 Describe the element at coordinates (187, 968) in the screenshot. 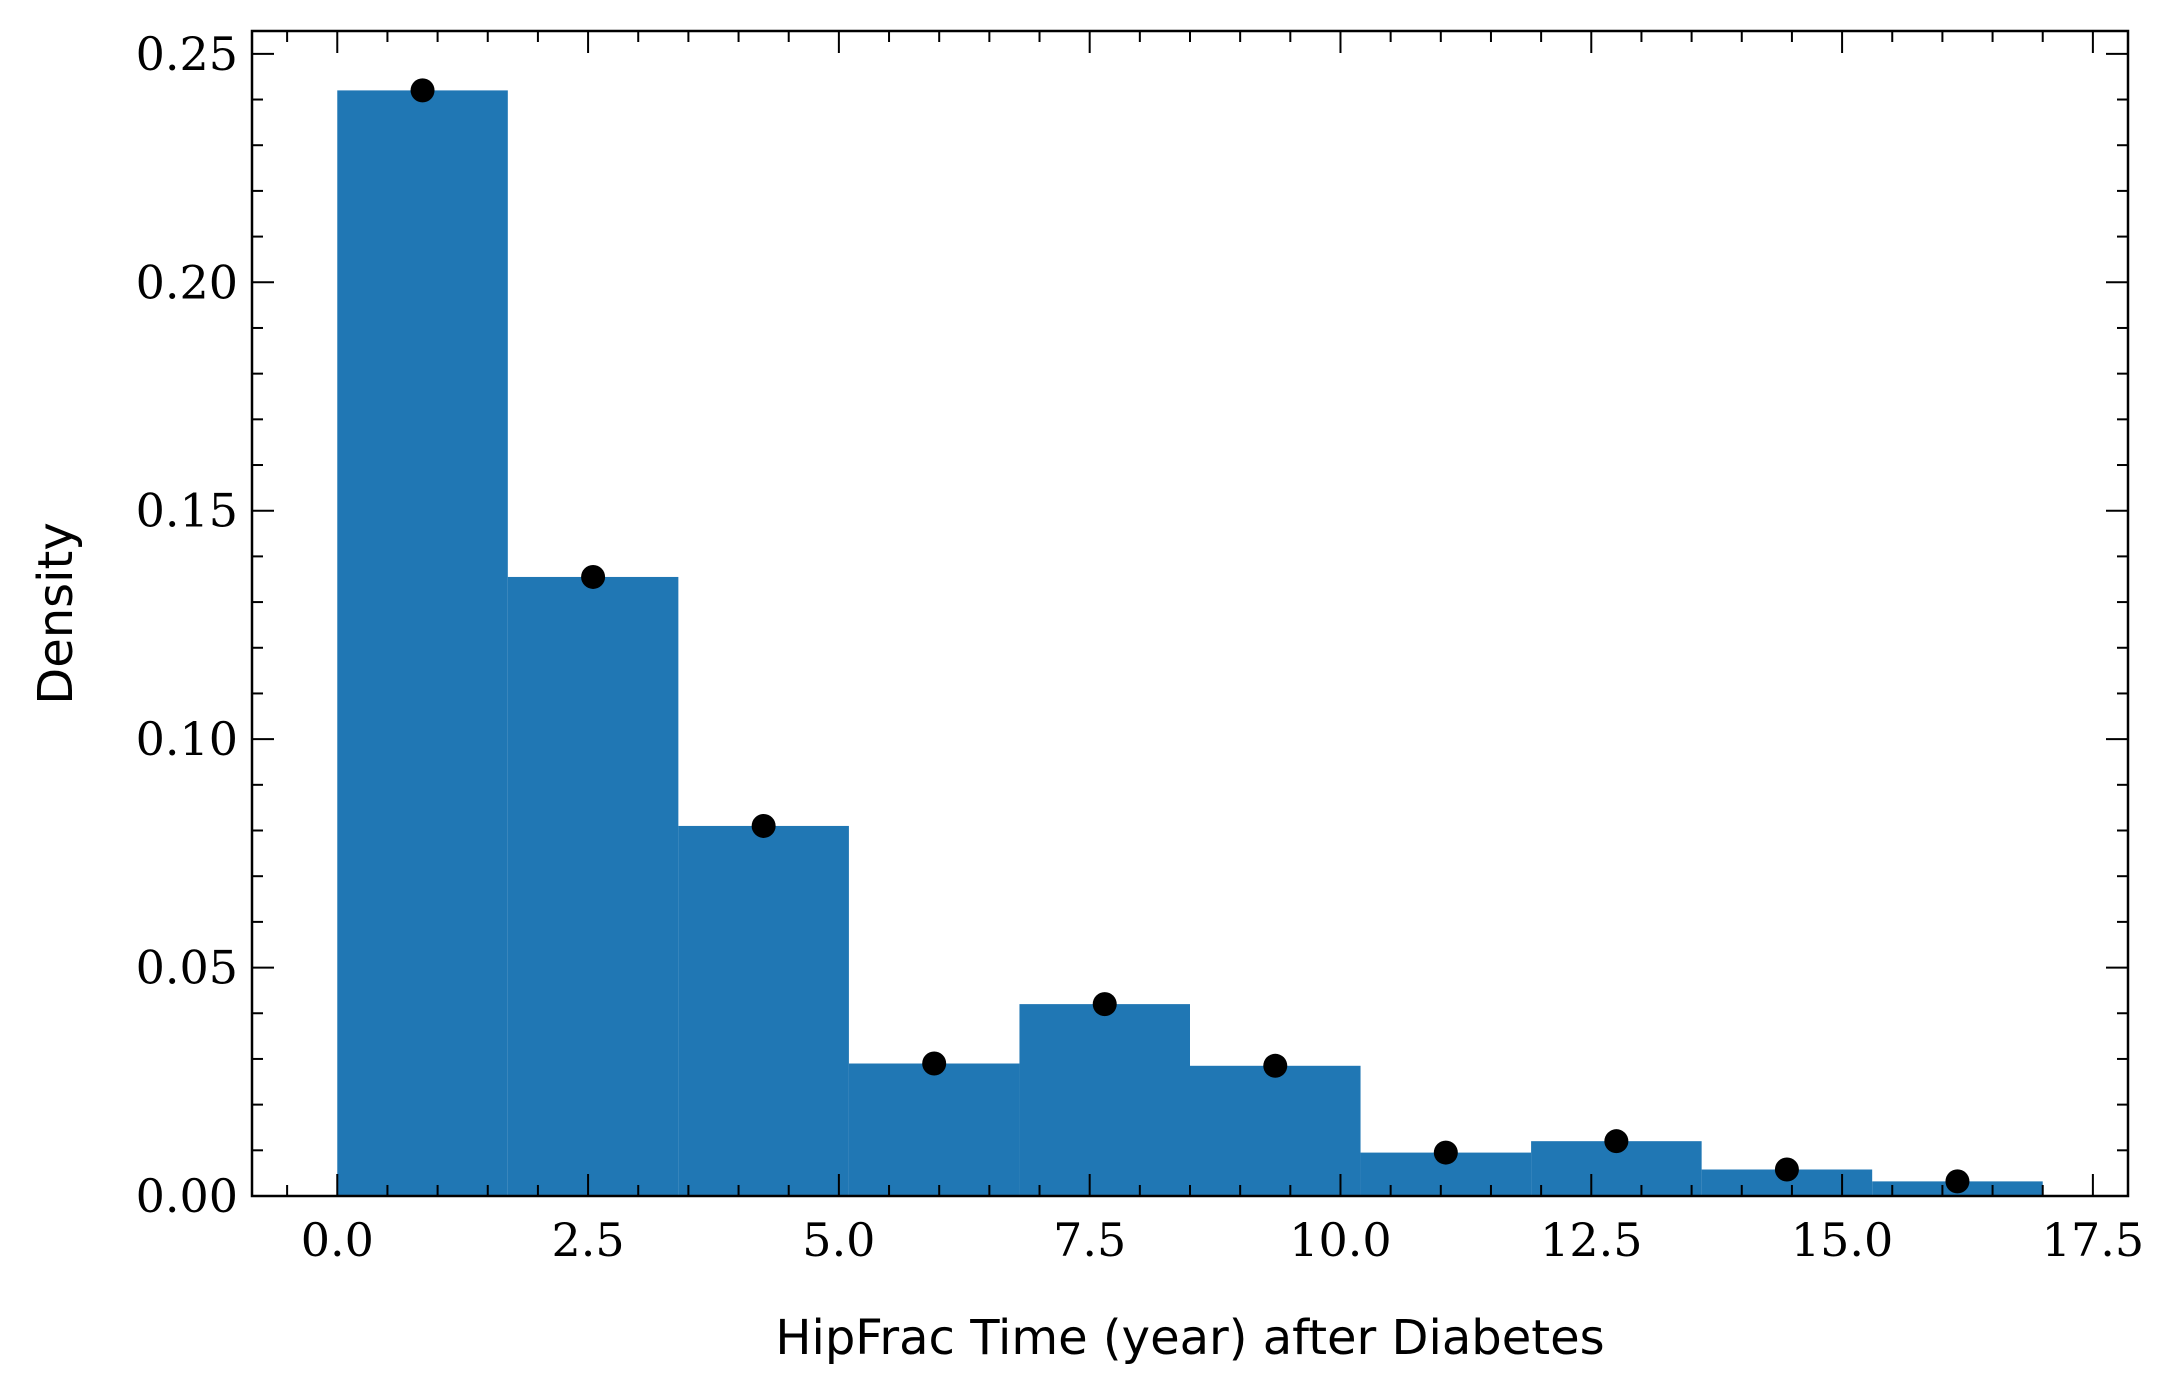

I see `y-tick-label: 0.05` at that location.